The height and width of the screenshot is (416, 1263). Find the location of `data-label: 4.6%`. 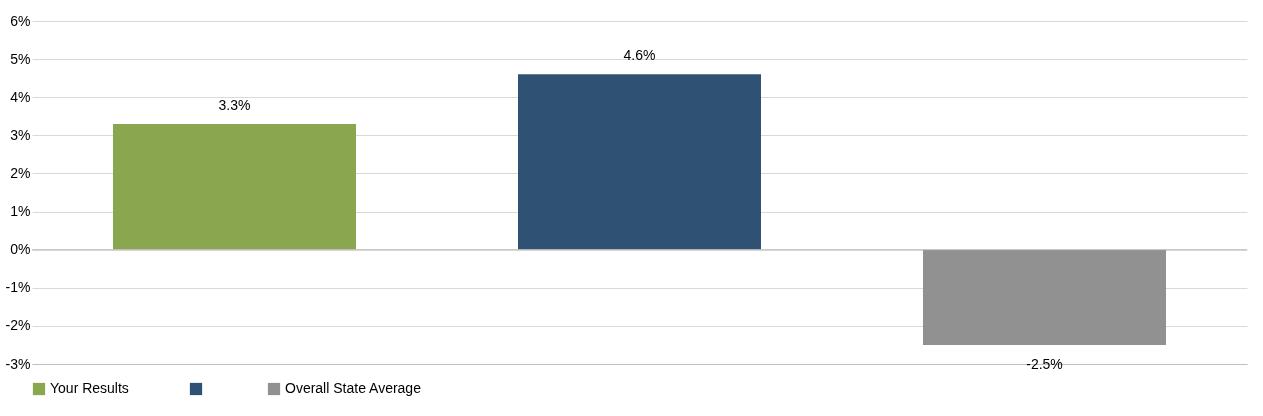

data-label: 4.6% is located at coordinates (639, 55).